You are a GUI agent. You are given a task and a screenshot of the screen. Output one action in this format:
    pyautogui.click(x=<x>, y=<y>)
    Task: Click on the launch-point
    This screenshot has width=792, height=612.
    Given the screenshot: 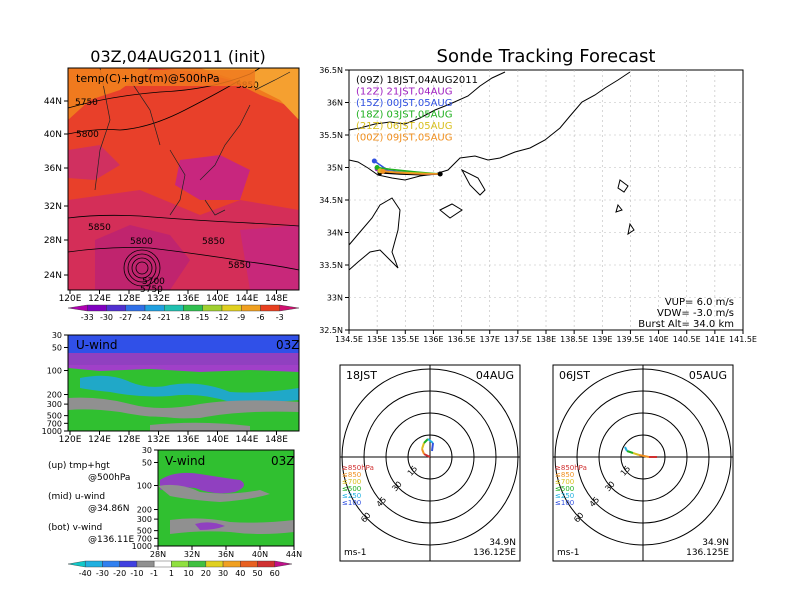 What is the action you would take?
    pyautogui.click(x=440, y=174)
    